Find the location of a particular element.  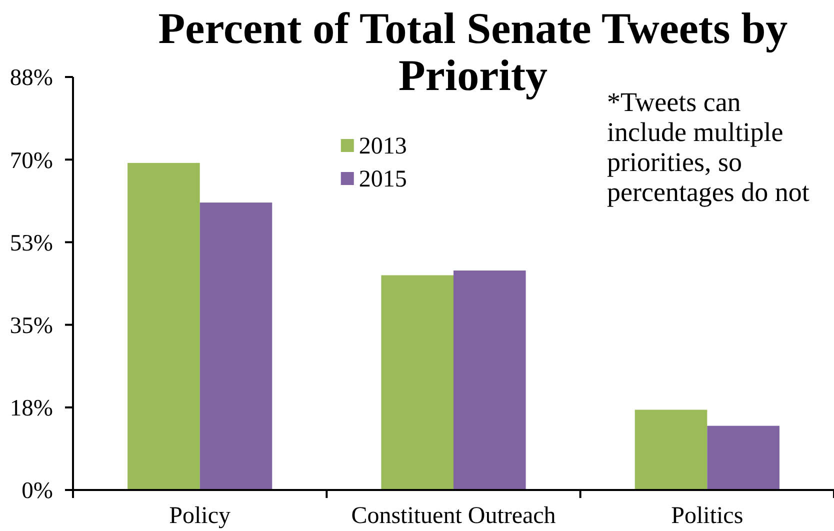

y-tick-label: 70% is located at coordinates (31, 161).